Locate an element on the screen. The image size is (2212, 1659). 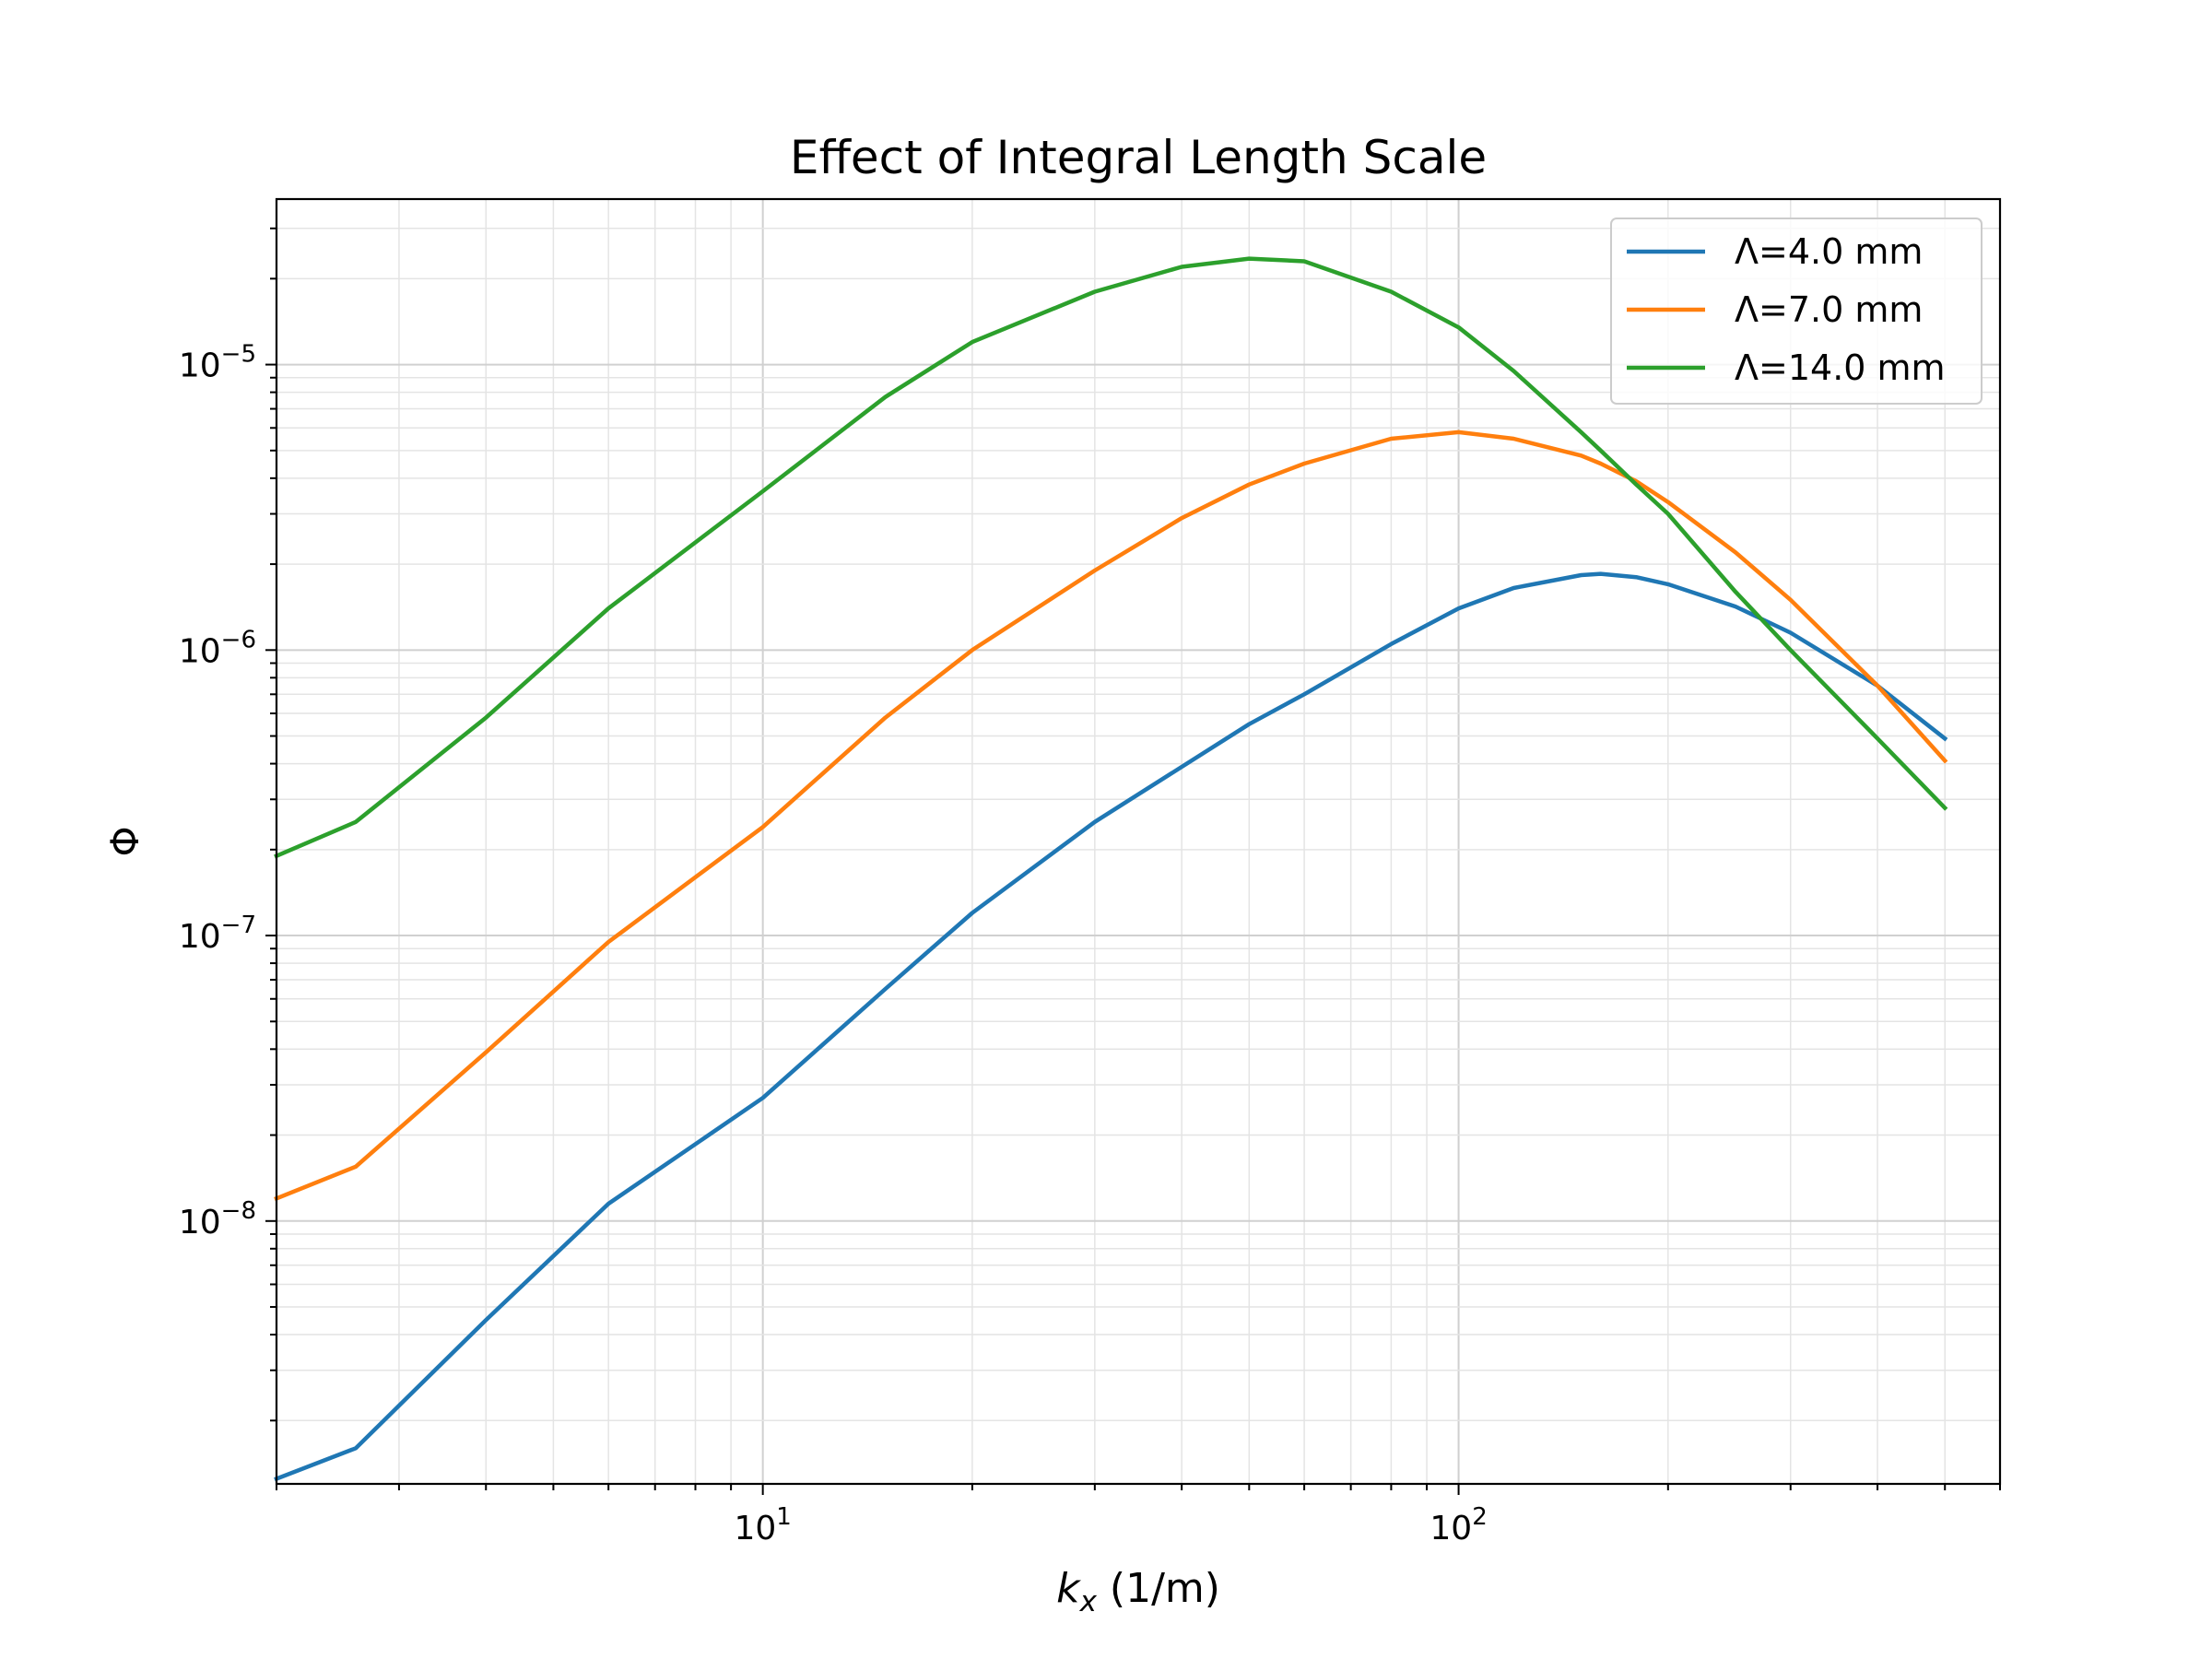
legend-box is located at coordinates (1796, 311).